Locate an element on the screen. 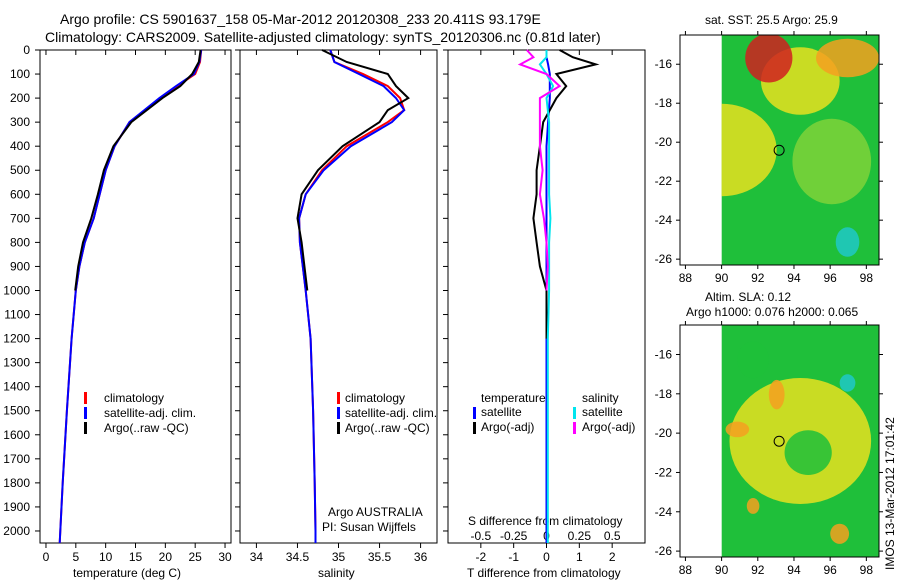  legend-swatch-s-sat is located at coordinates (574, 413).